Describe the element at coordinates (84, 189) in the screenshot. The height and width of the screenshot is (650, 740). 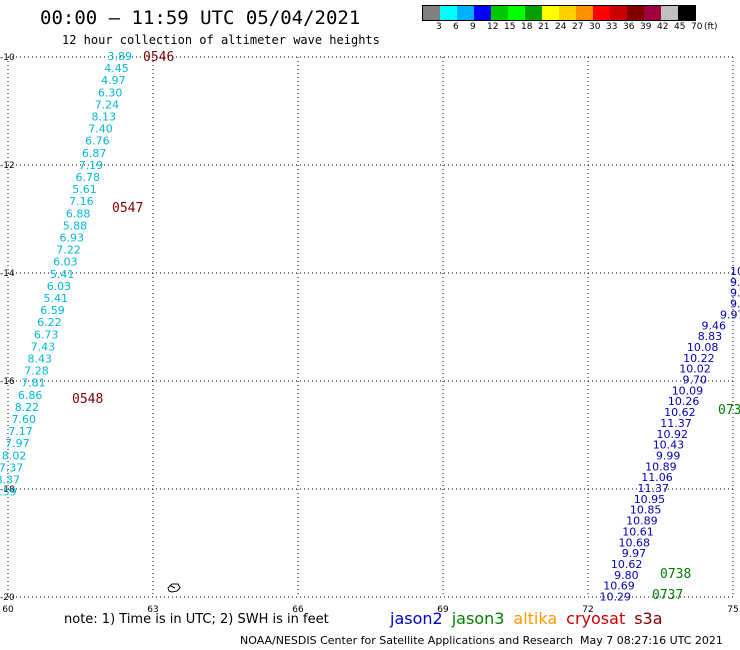
I see `wave-height-label: 5.61` at that location.